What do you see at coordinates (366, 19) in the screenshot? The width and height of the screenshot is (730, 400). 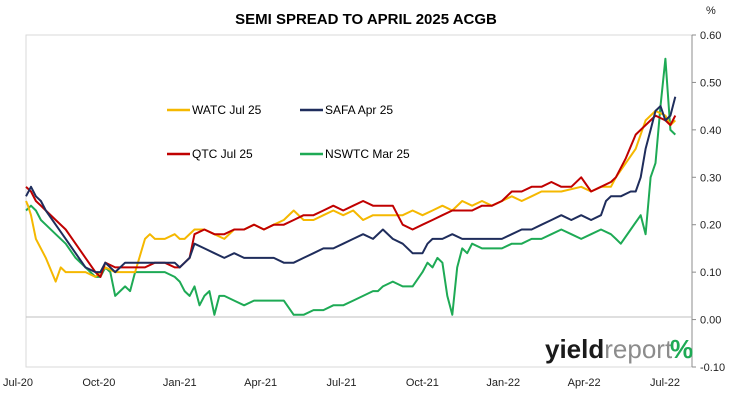 I see `chart-title: SEMI SPREAD TO APRIL 2025 ACGB` at bounding box center [366, 19].